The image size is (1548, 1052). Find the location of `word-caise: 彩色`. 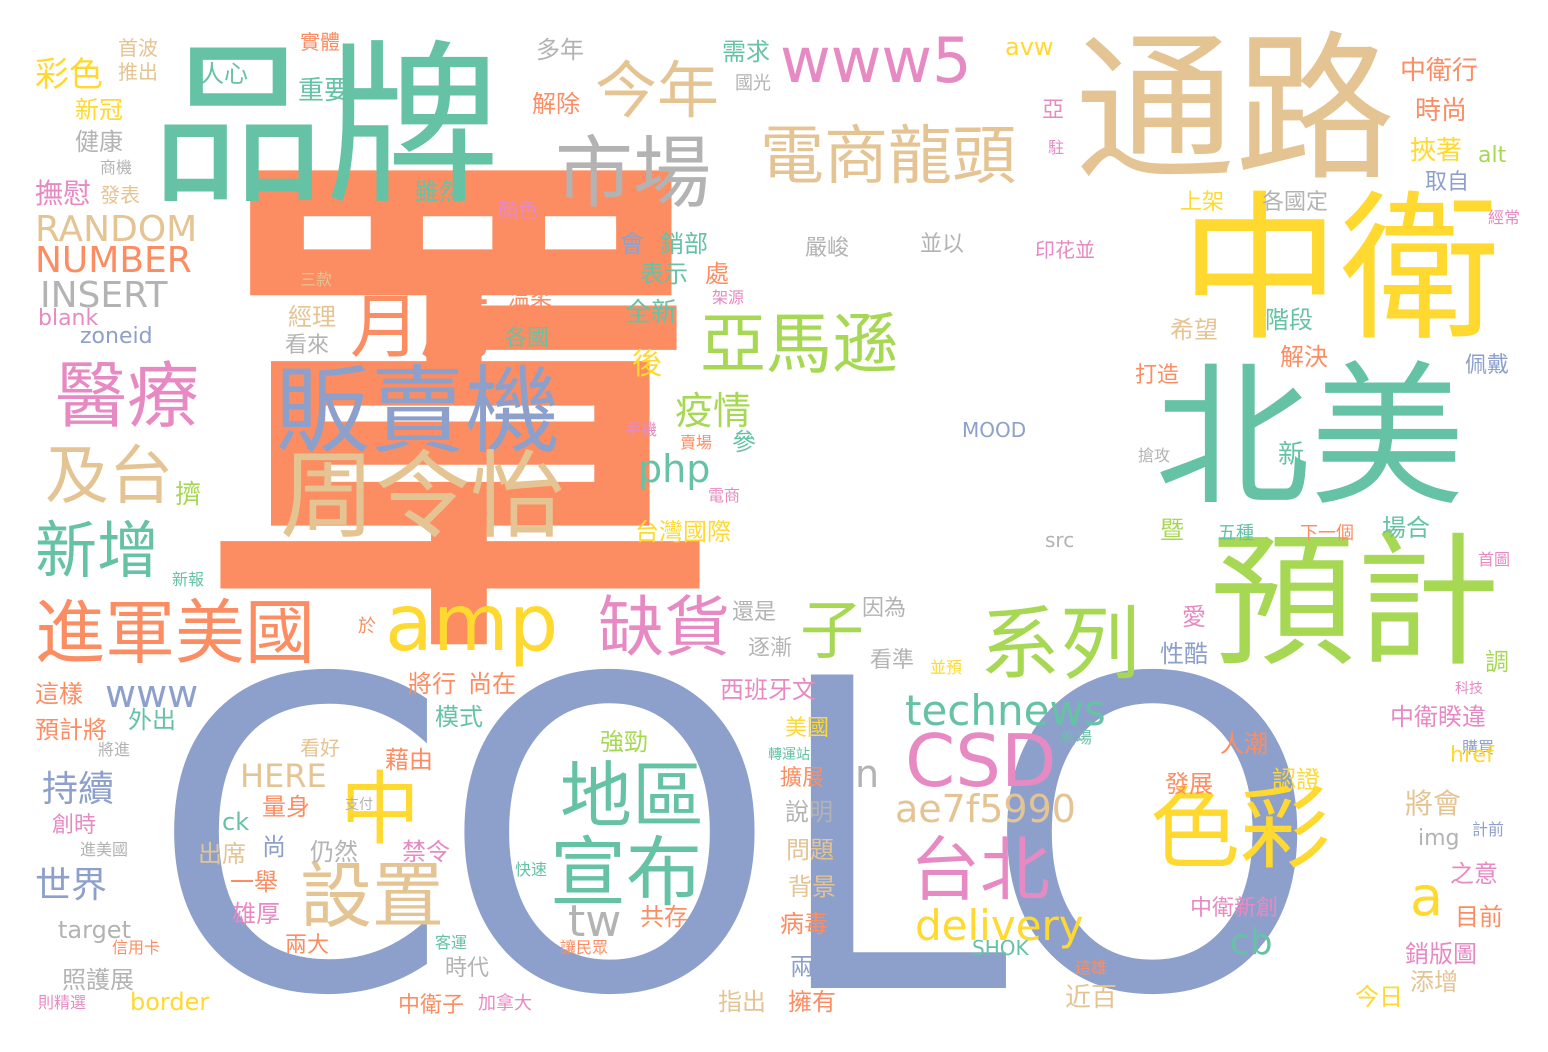

word-caise: 彩色 is located at coordinates (69, 75).